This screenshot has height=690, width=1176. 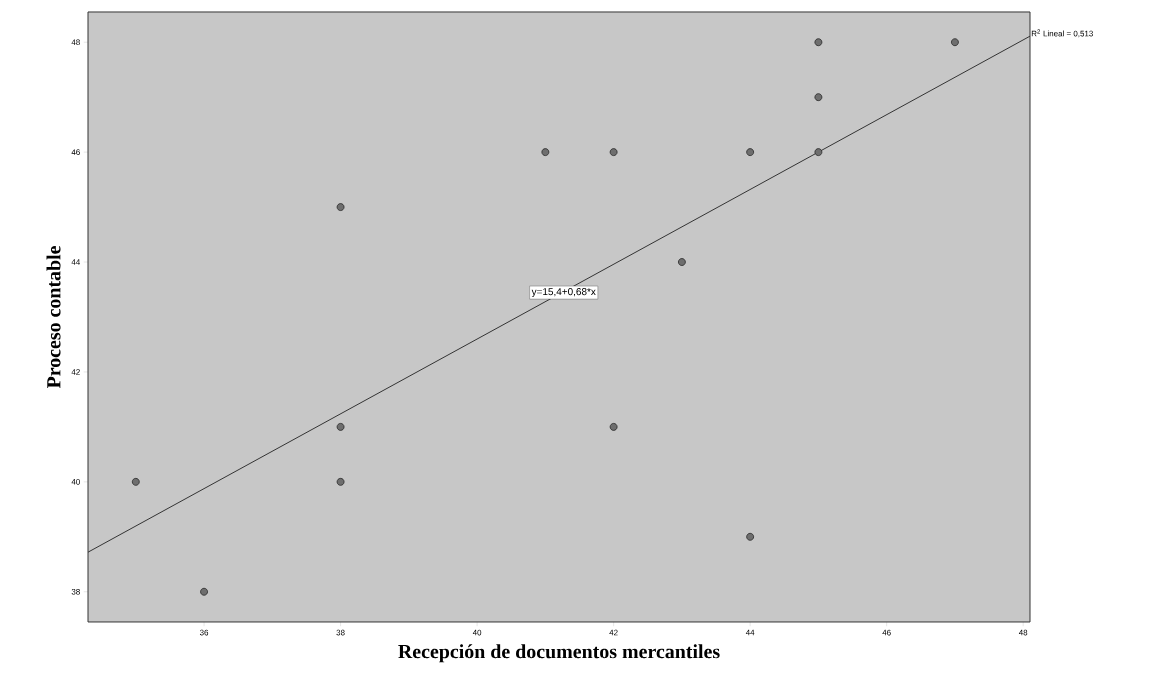 What do you see at coordinates (563, 293) in the screenshot?
I see `annotation: y=15,4+0,68*x` at bounding box center [563, 293].